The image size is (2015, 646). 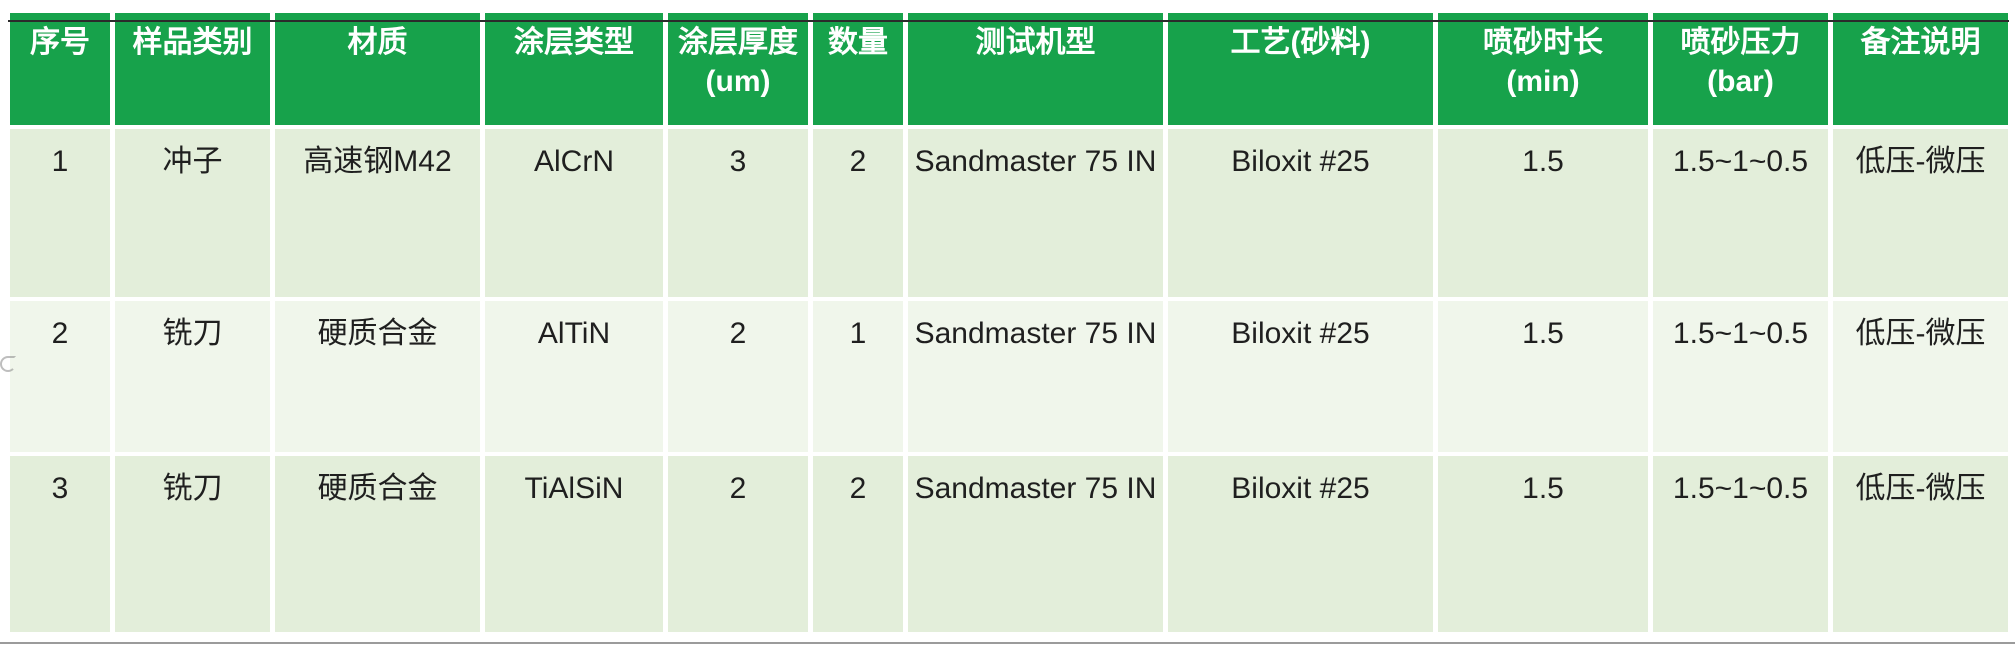 What do you see at coordinates (192, 213) in the screenshot?
I see `cell-sample-type: 冲子` at bounding box center [192, 213].